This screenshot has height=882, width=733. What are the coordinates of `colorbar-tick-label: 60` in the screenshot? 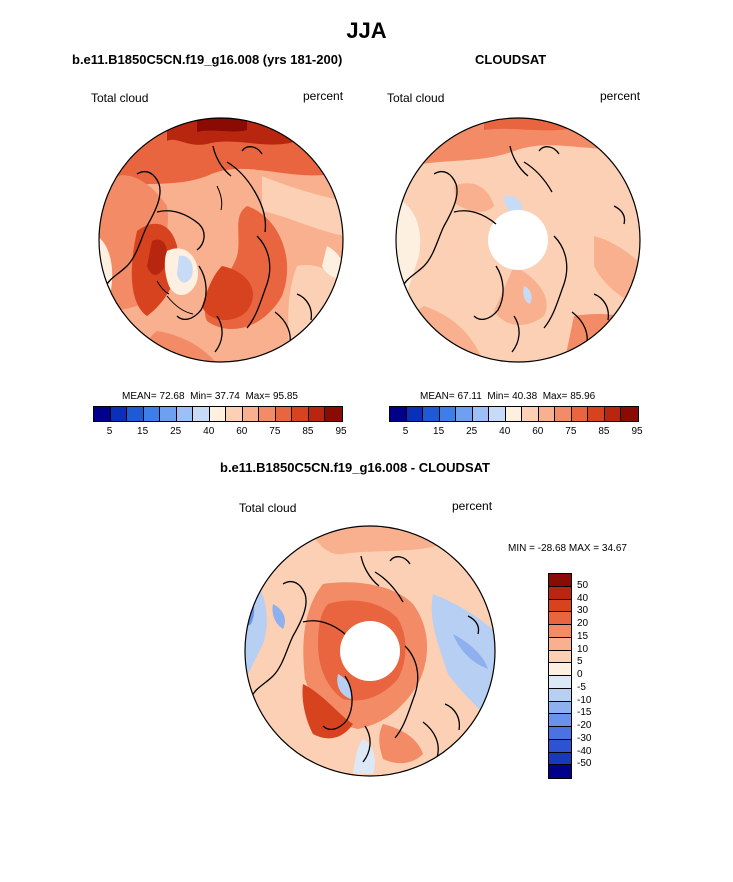 It's located at (538, 431).